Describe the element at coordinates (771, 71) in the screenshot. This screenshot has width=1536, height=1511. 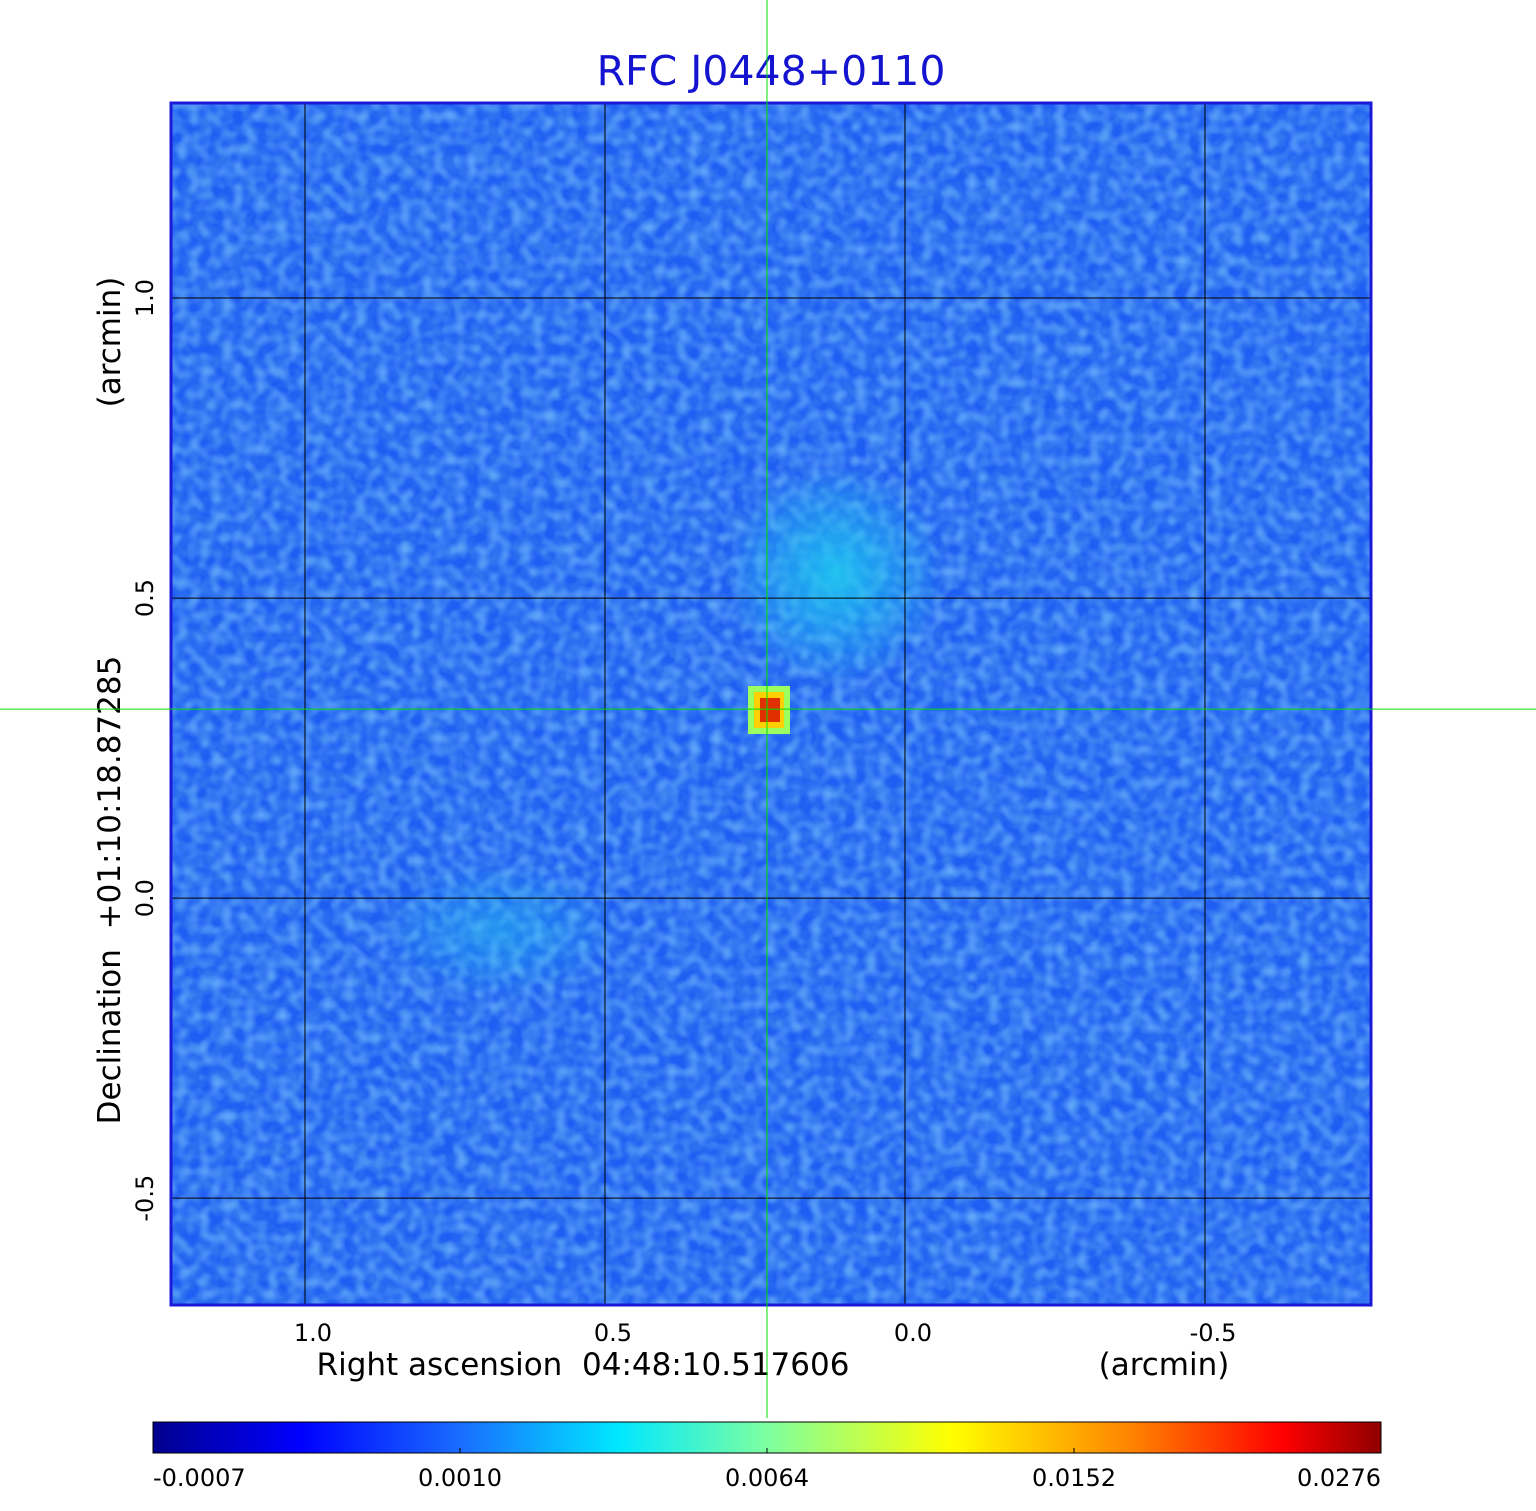
I see `chart-title: RFC J0448+0110` at that location.